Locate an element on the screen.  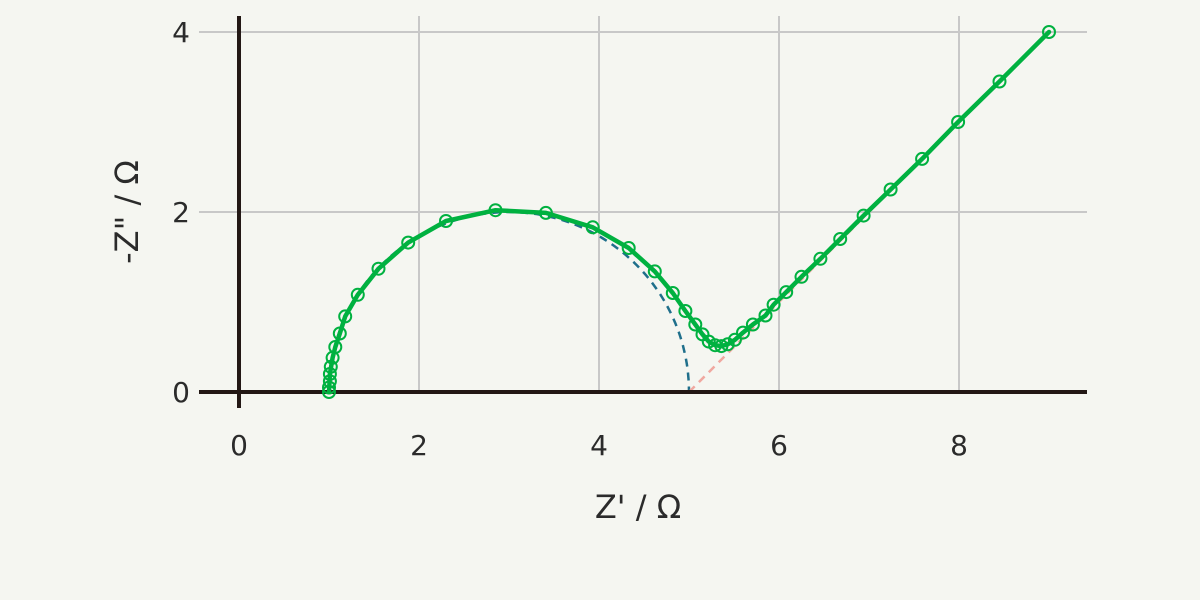
y-tick-label: 2 is located at coordinates (181, 212).